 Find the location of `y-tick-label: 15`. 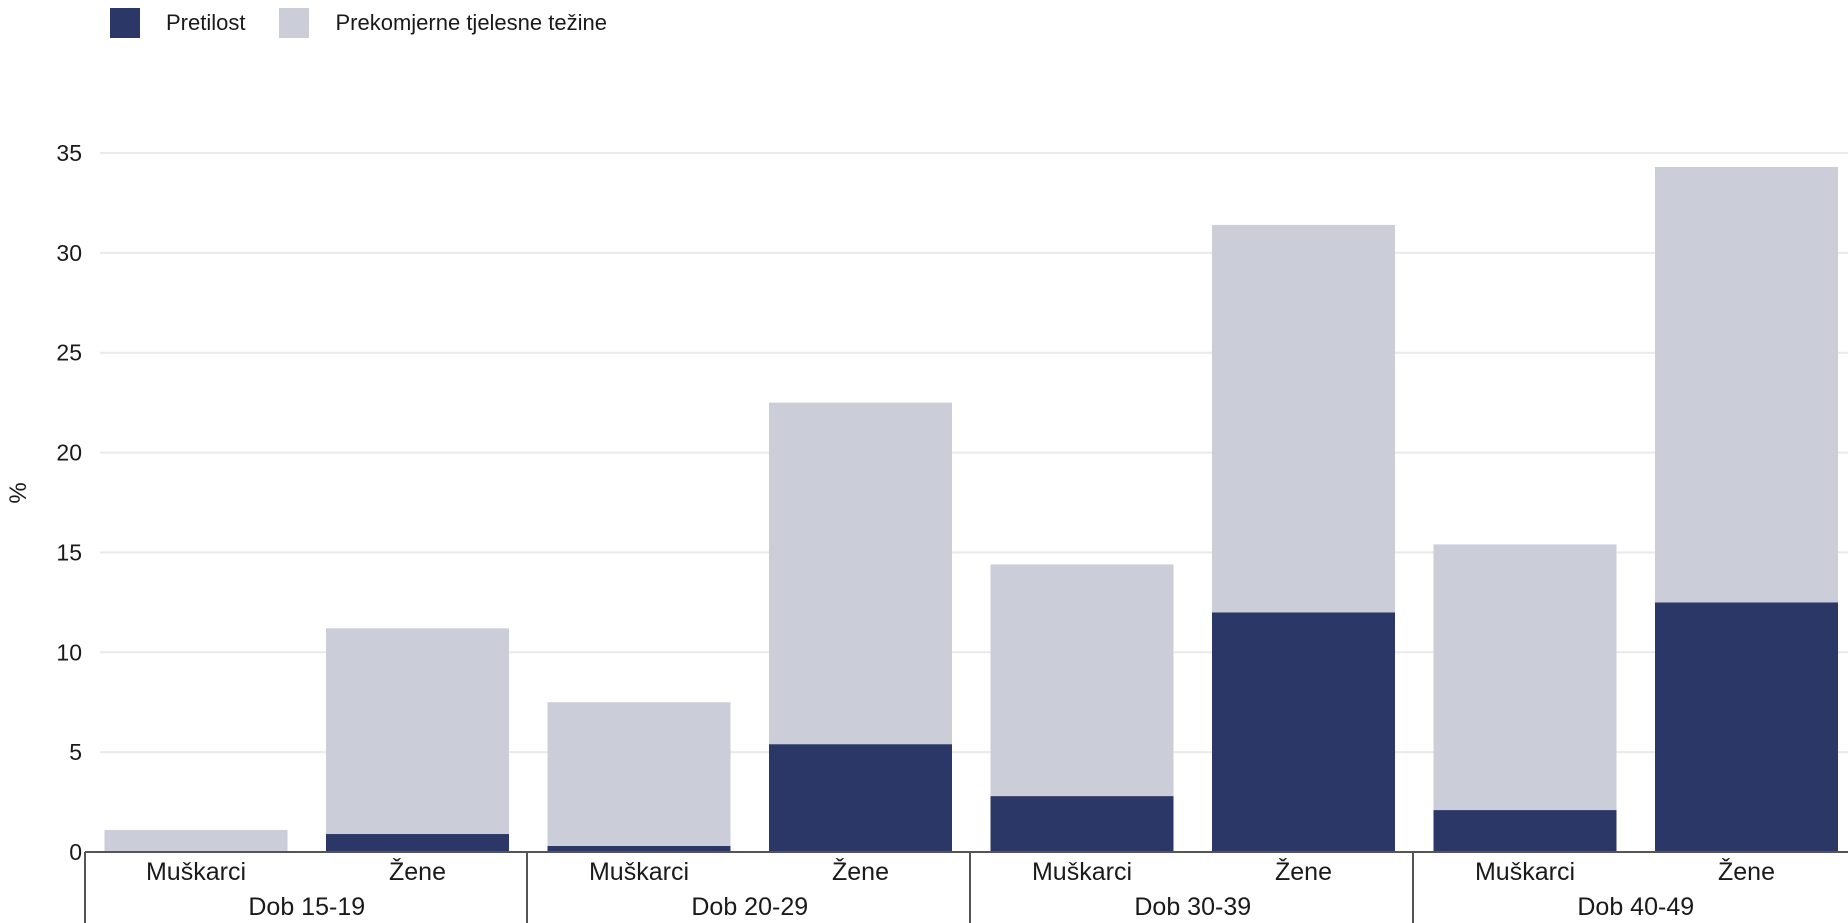

y-tick-label: 15 is located at coordinates (69, 552).